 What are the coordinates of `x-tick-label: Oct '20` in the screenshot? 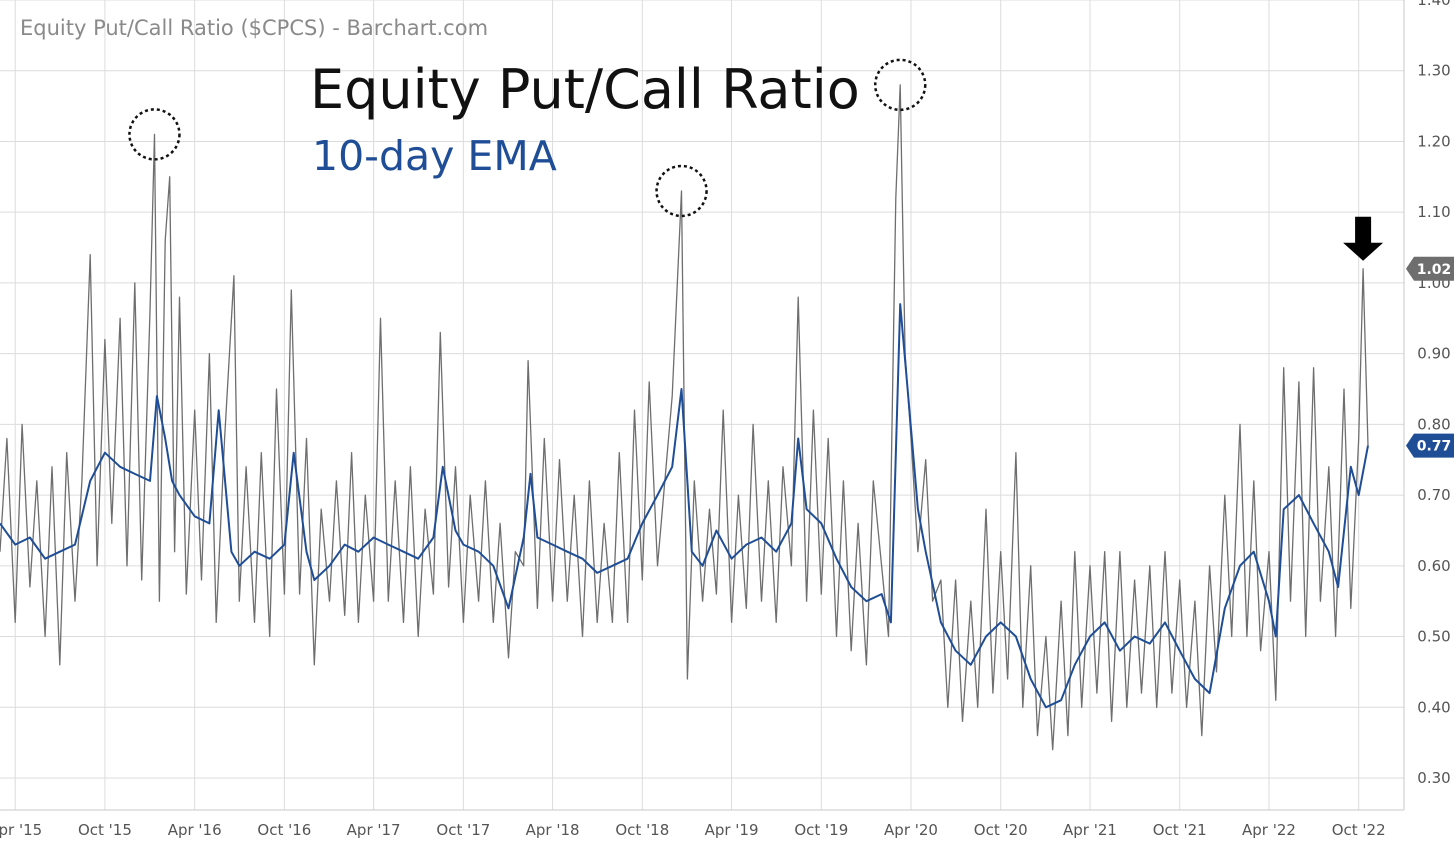 It's located at (1001, 830).